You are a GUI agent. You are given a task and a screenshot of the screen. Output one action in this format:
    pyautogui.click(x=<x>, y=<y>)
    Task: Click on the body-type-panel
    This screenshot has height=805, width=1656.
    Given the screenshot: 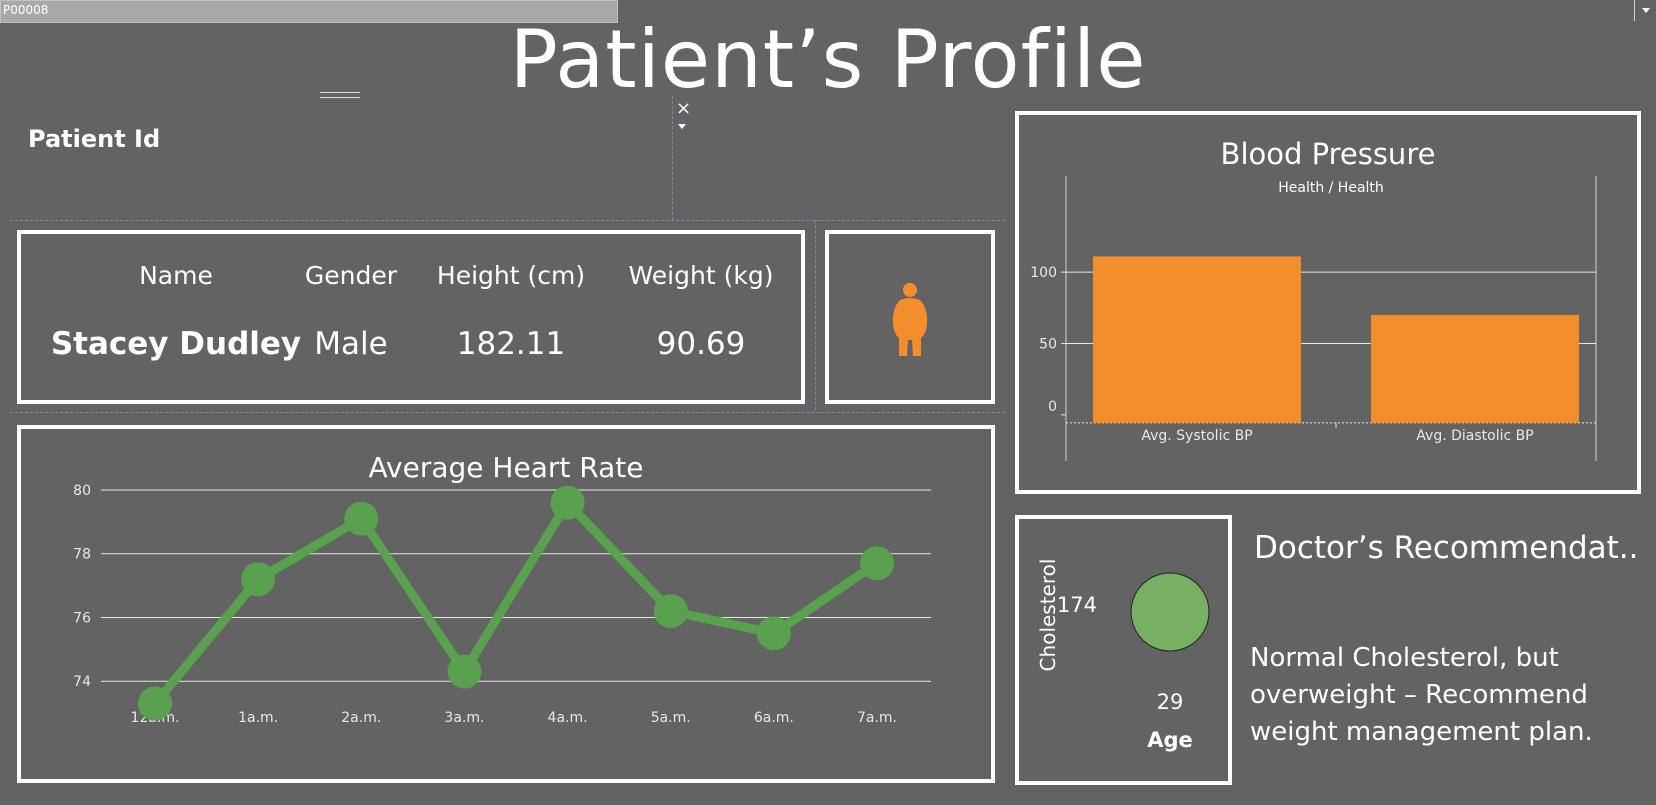 What is the action you would take?
    pyautogui.click(x=910, y=317)
    